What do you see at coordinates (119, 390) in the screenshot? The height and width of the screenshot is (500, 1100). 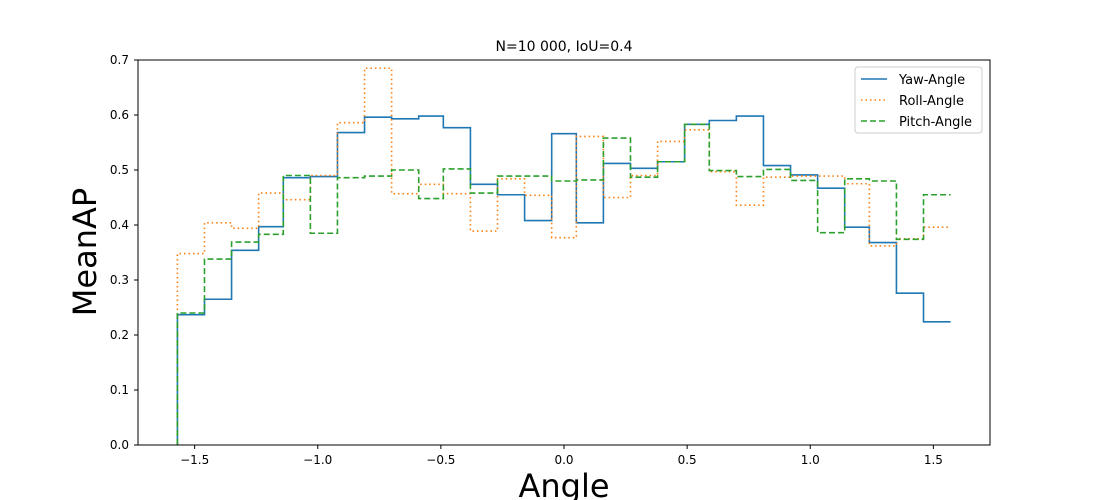 I see `y-tick-label: 0.1` at bounding box center [119, 390].